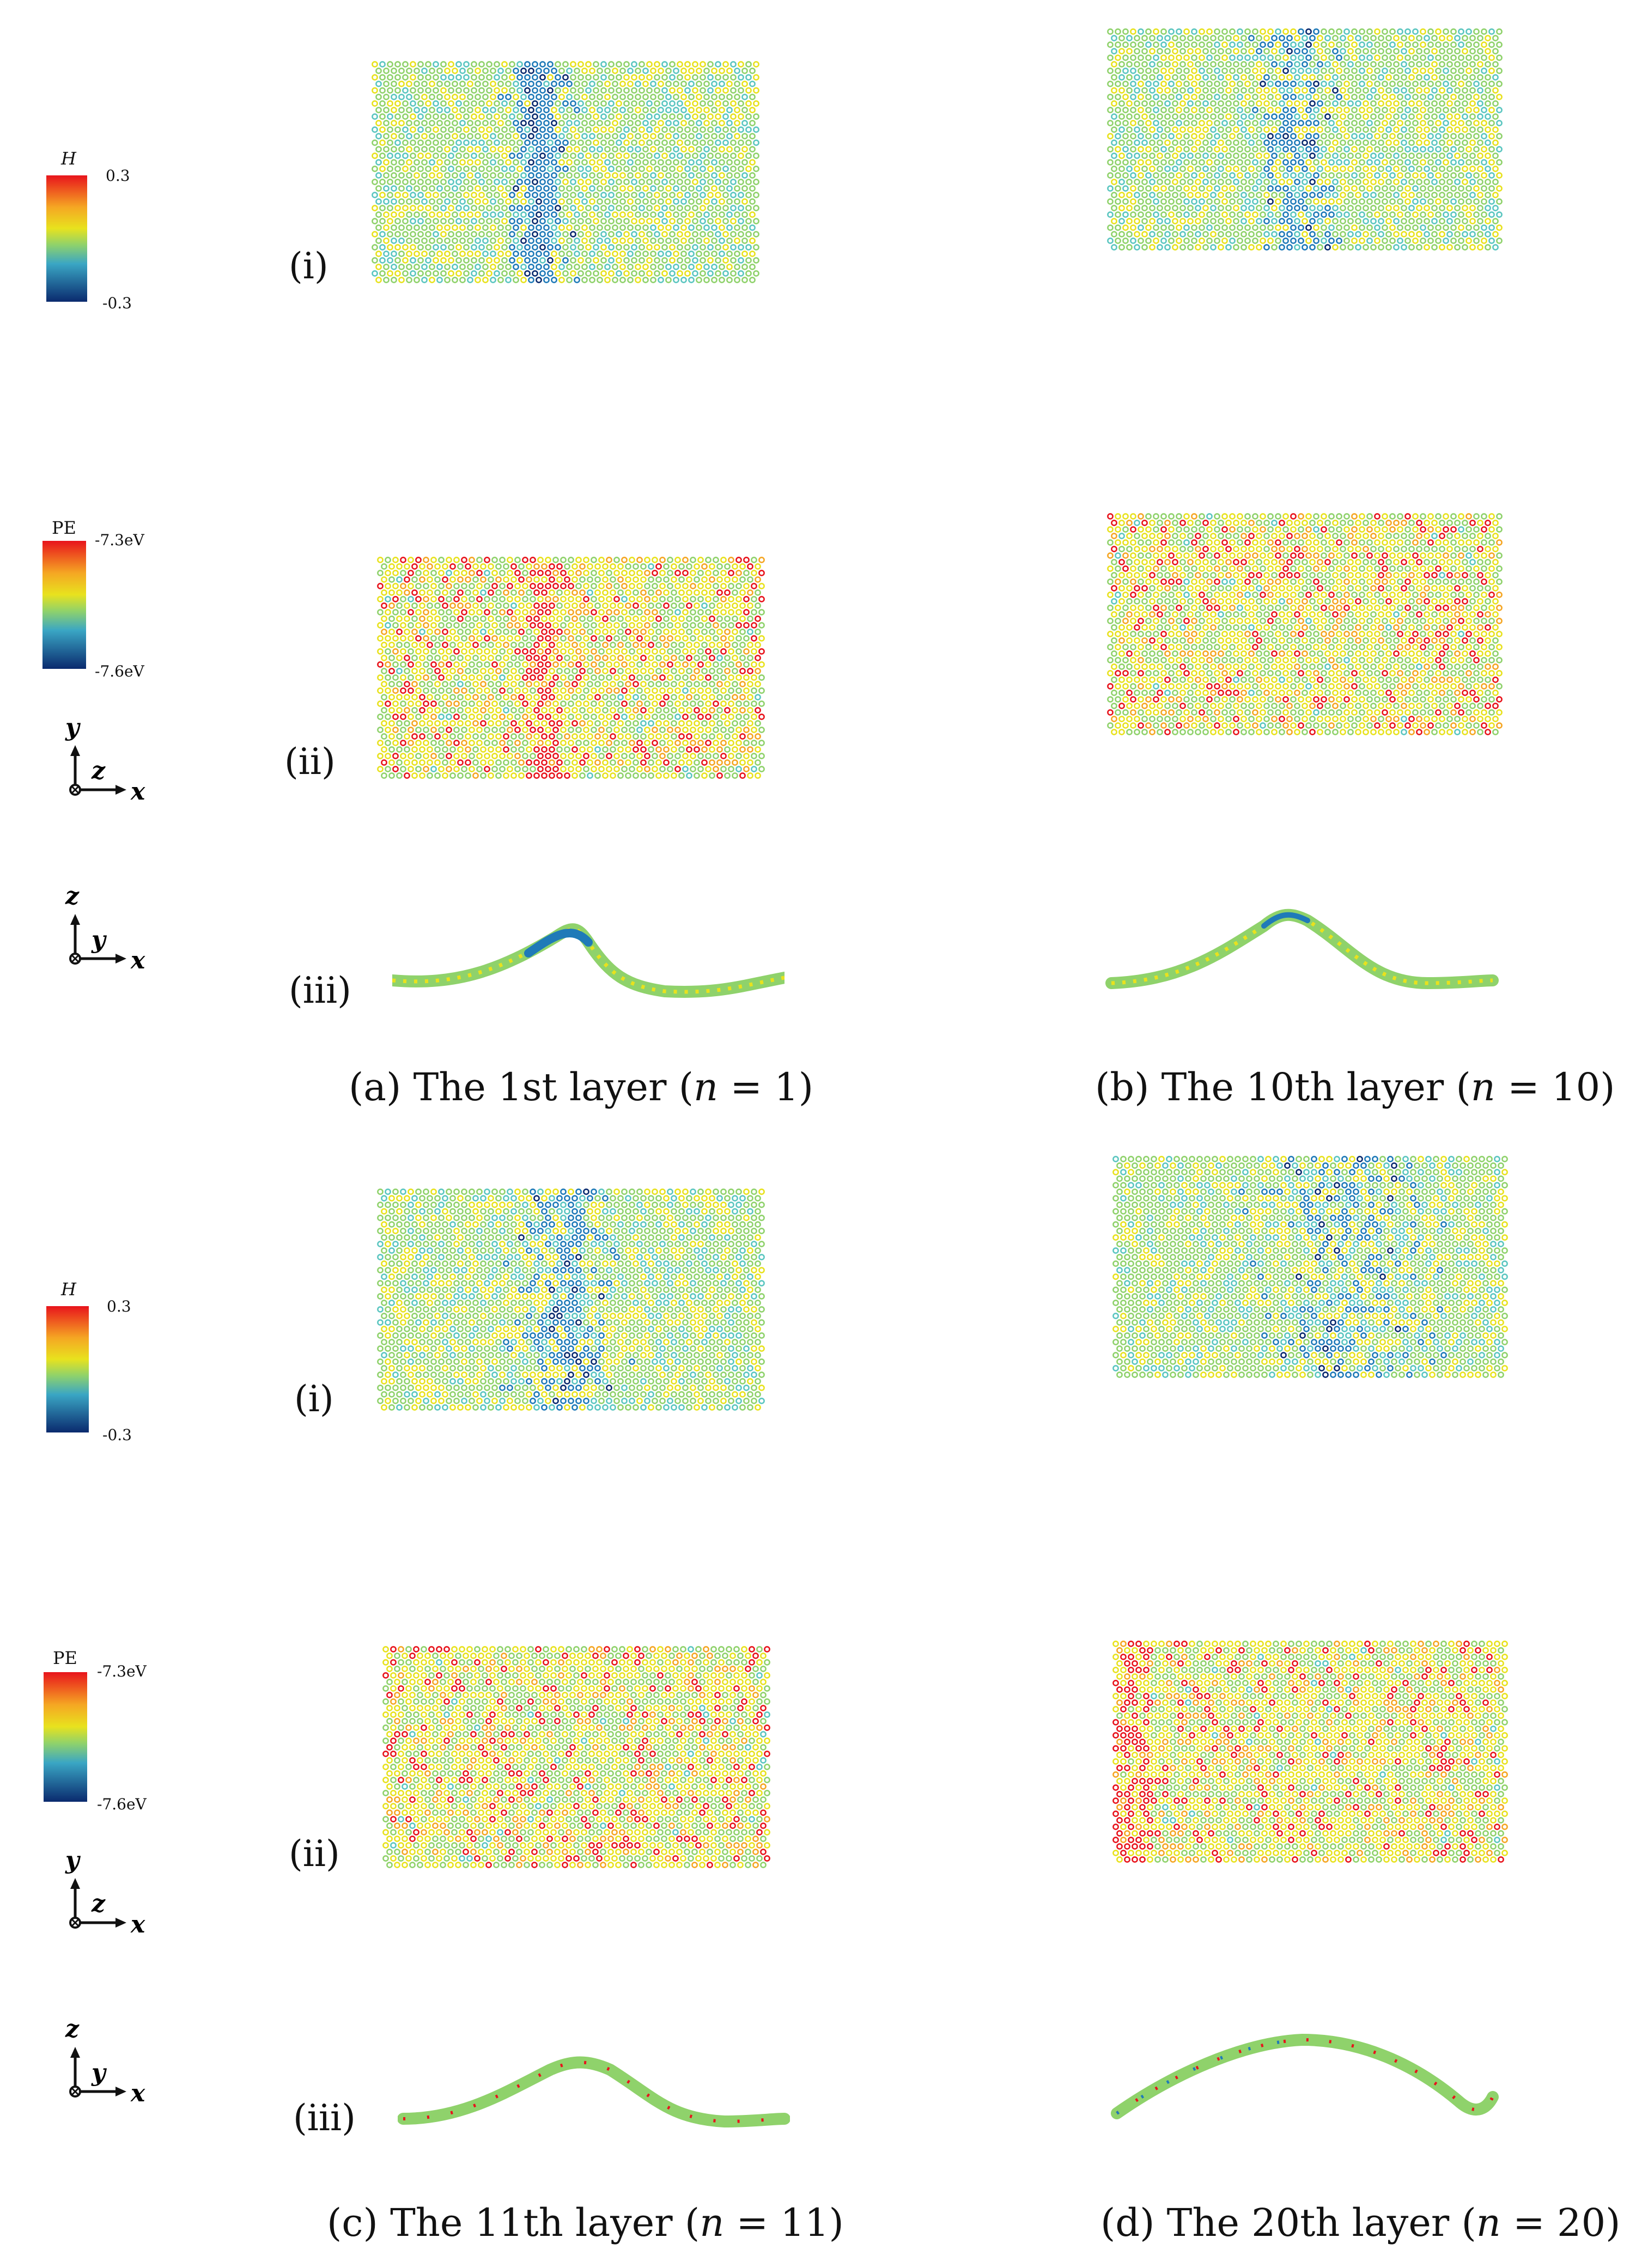 Image resolution: width=1648 pixels, height=2268 pixels. What do you see at coordinates (571, 1300) in the screenshot?
I see `snapshot-c-i` at bounding box center [571, 1300].